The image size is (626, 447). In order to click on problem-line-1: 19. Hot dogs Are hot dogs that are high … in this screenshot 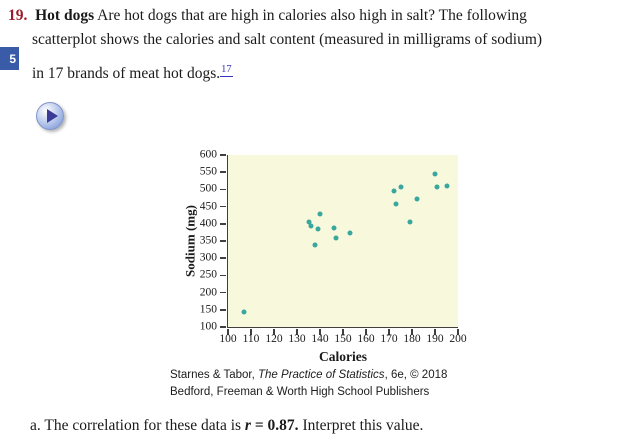, I will do `click(267, 16)`.